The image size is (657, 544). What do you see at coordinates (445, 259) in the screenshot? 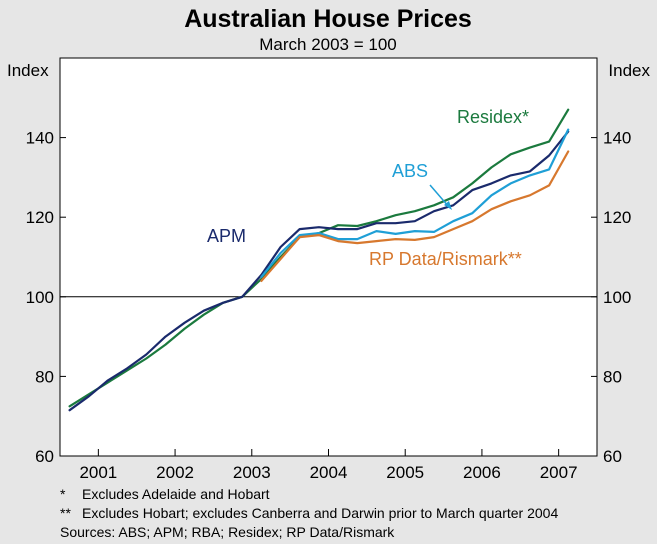
I see `series-label-rpdata: RP Data/Rismark**` at bounding box center [445, 259].